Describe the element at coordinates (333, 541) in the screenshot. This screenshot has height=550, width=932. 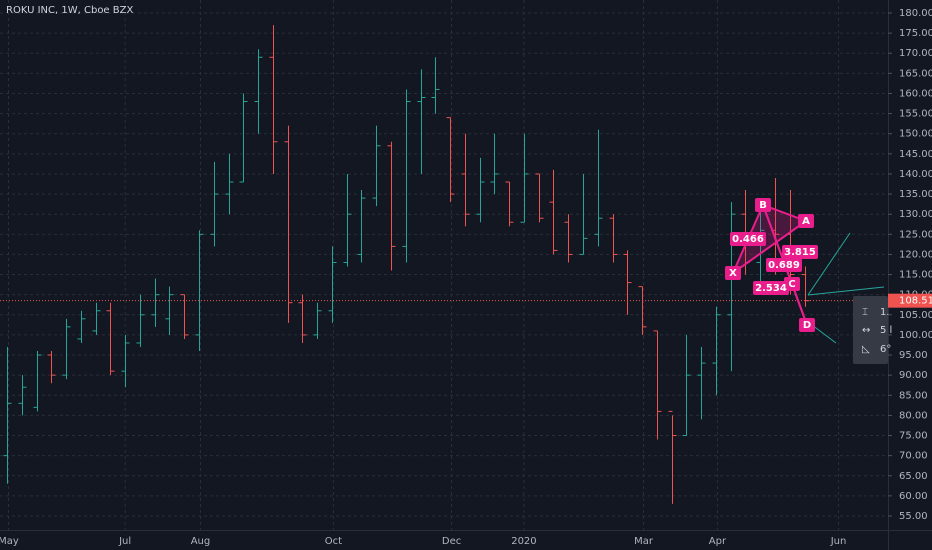
I see `x-tick-label: Oct` at that location.